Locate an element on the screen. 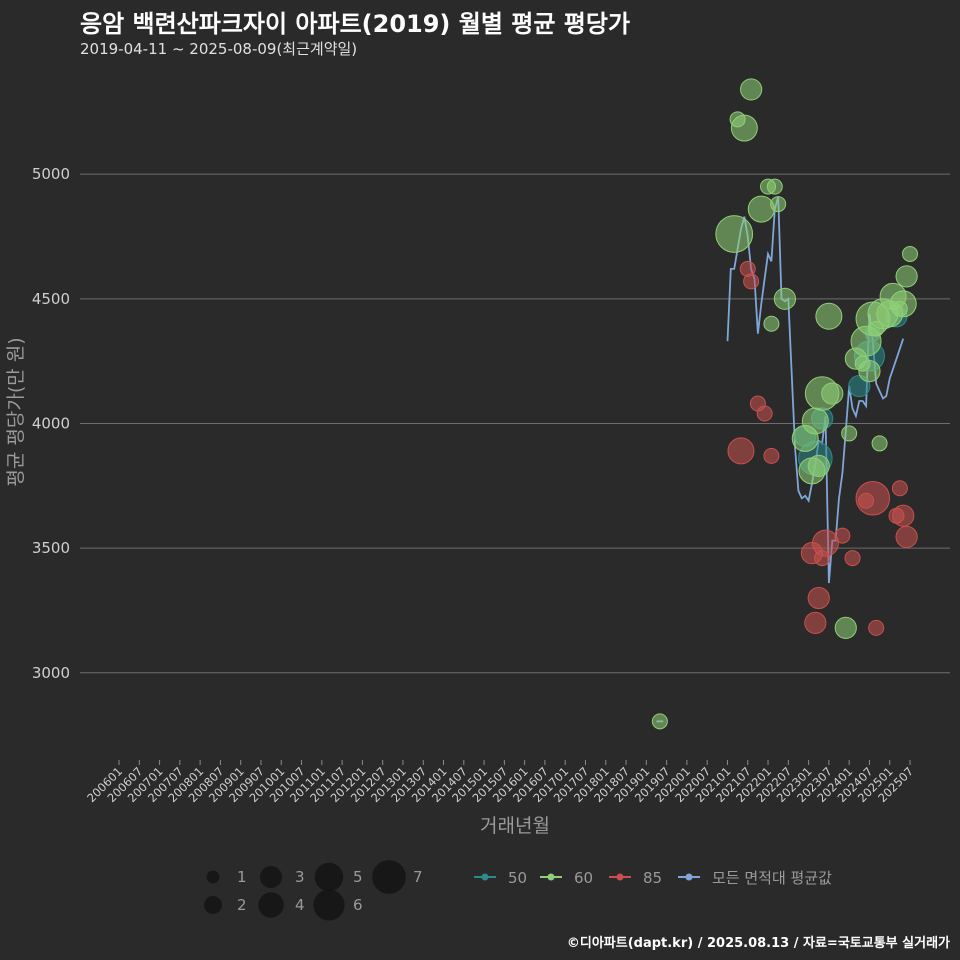 Image resolution: width=960 pixels, height=960 pixels. average-line-layer is located at coordinates (780, 459).